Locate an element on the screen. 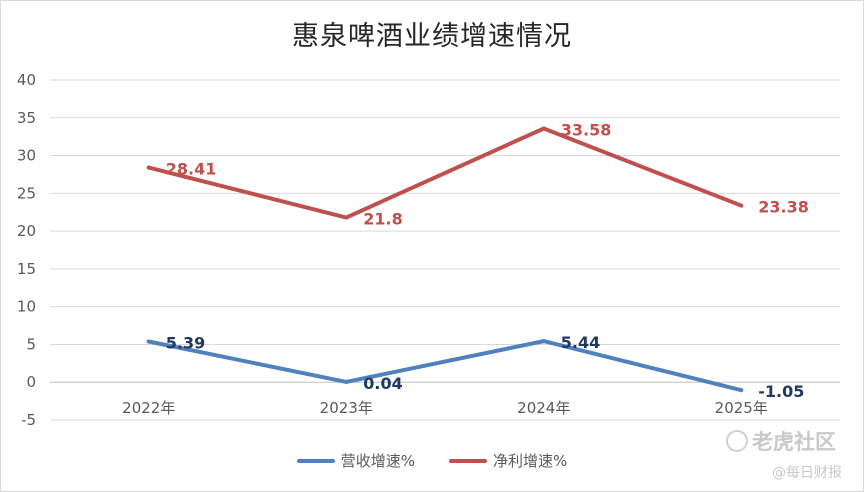 The image size is (864, 492). legend-item-revenue: 营收增速% is located at coordinates (355, 460).